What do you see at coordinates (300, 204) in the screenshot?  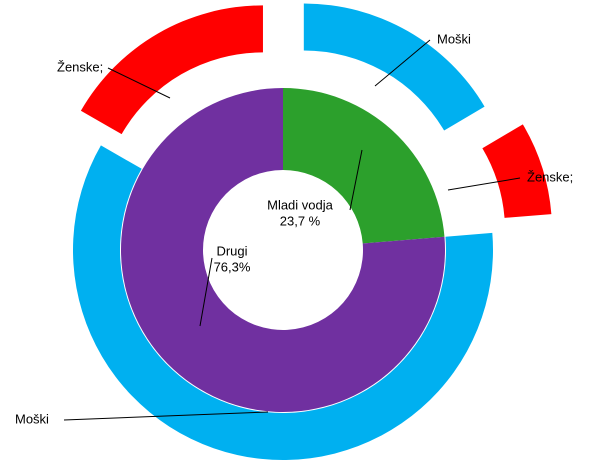 I see `inner-label: Mladi vodja` at bounding box center [300, 204].